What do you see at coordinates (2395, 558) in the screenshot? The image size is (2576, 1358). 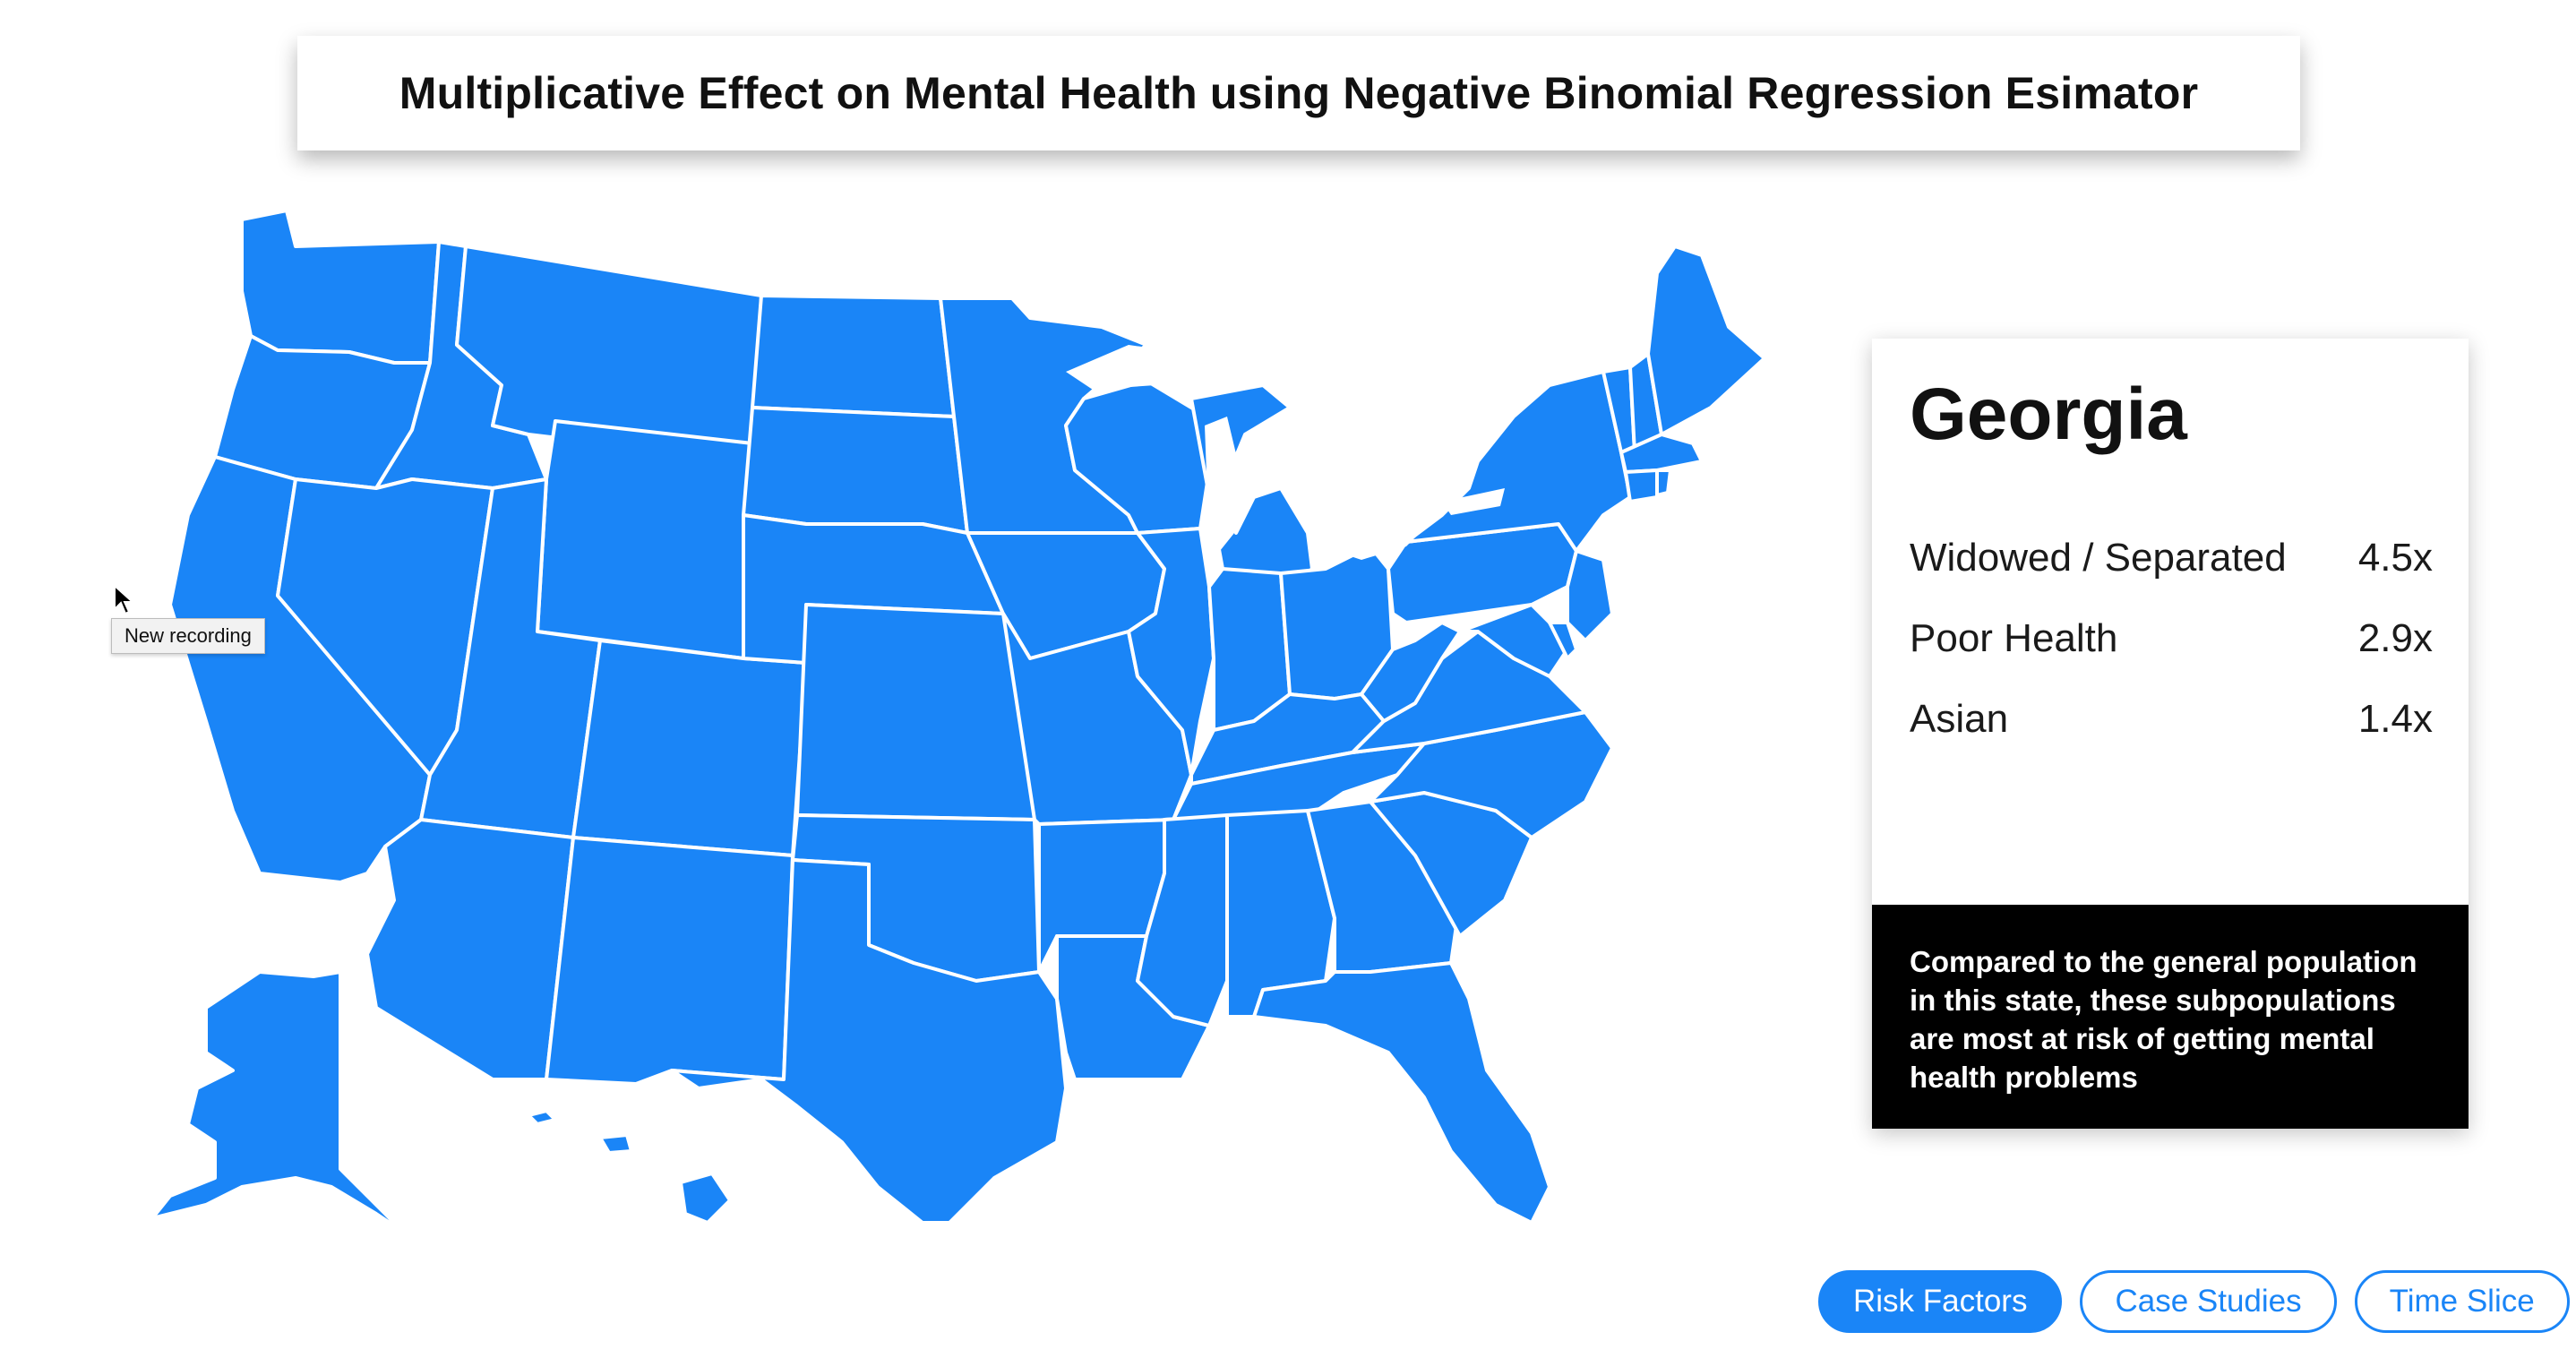 I see `risk-factor-value: 4.5x` at bounding box center [2395, 558].